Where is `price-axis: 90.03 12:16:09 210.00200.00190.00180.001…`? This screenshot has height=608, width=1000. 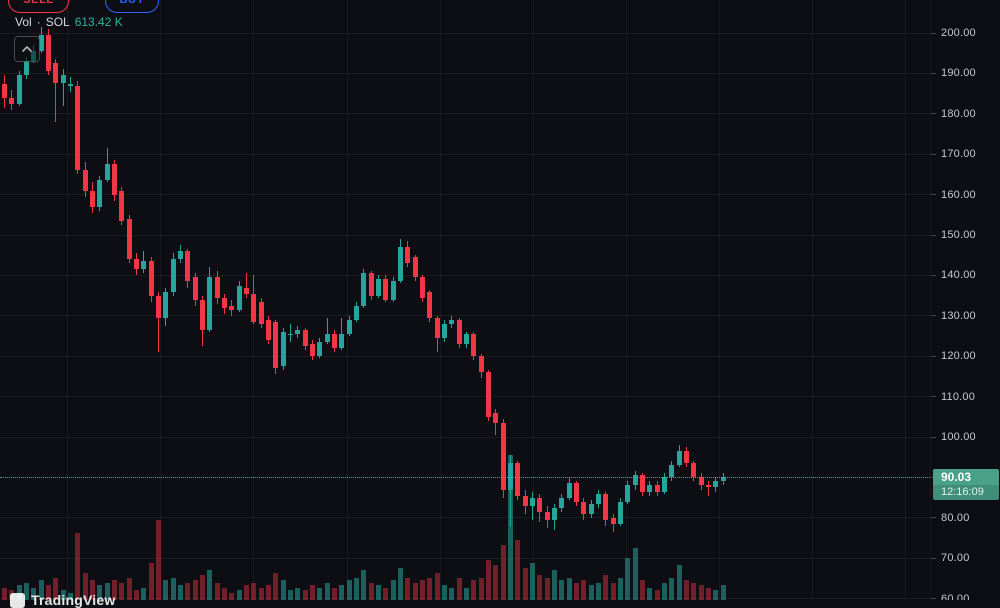
price-axis: 90.03 12:16:09 210.00200.00190.00180.001… is located at coordinates (965, 300).